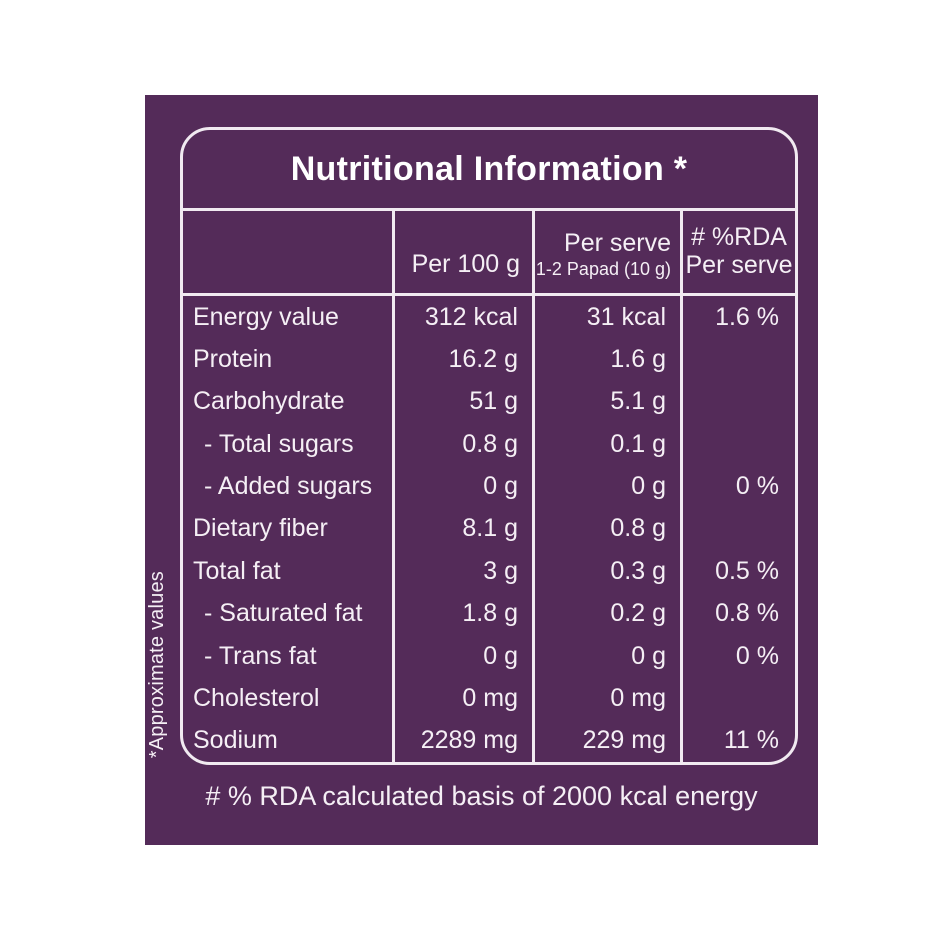 The height and width of the screenshot is (940, 940). What do you see at coordinates (737, 698) in the screenshot?
I see `cholesterol-rda` at bounding box center [737, 698].